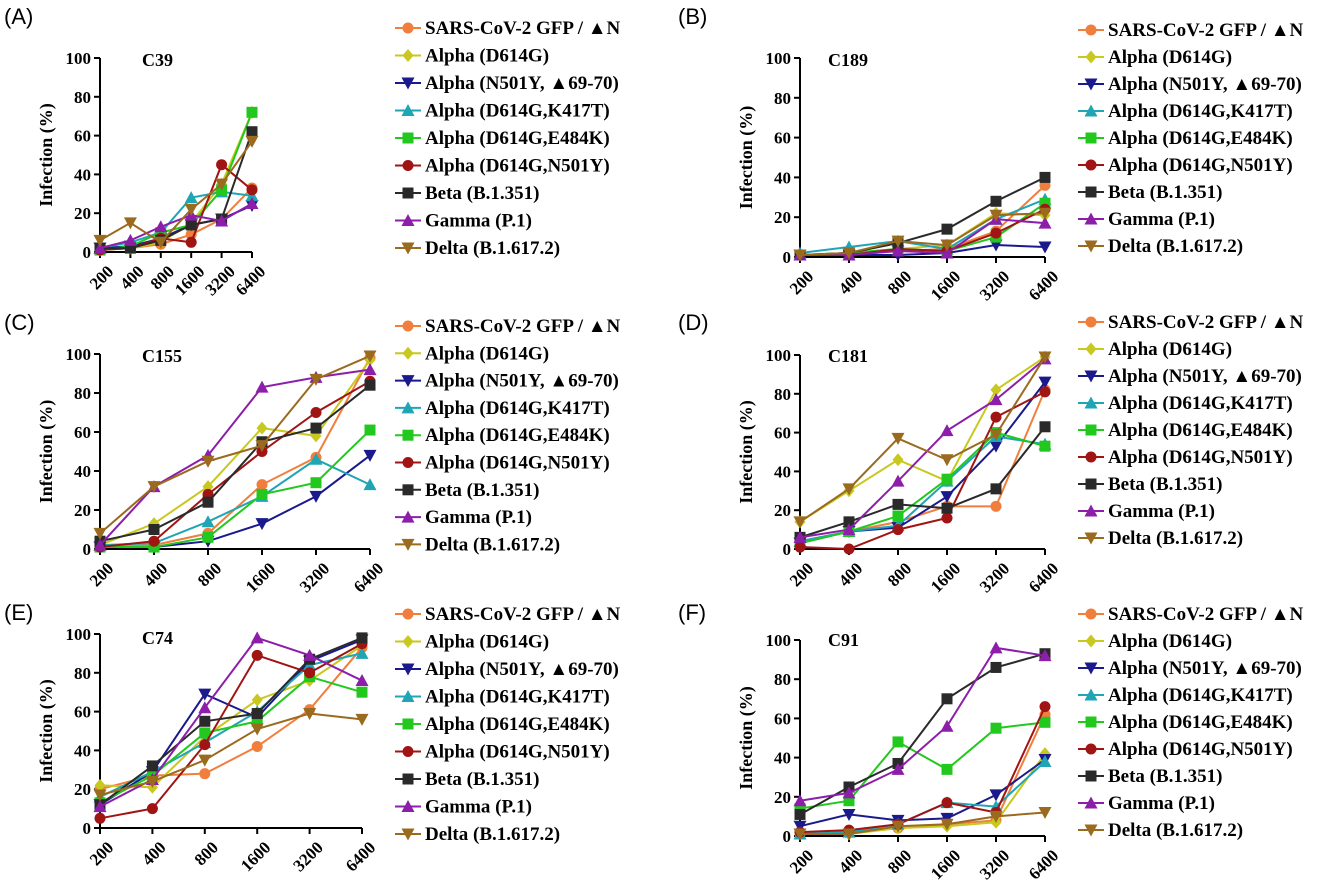 The width and height of the screenshot is (1333, 885). I want to click on y-tick-label: 40, so click(782, 177).